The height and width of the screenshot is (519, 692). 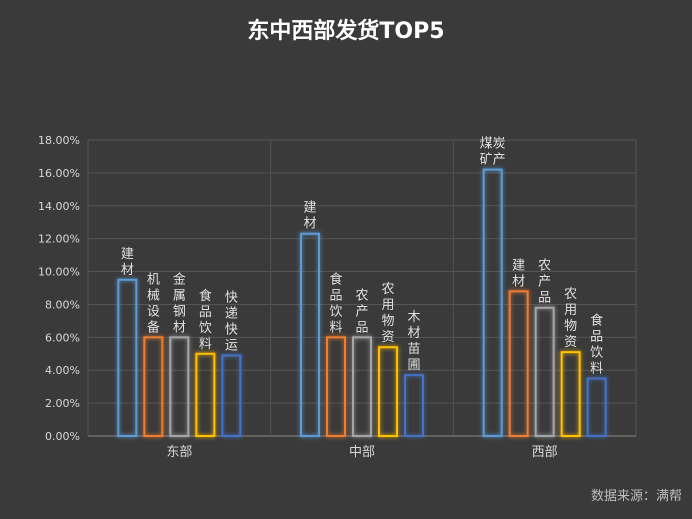 What do you see at coordinates (62, 337) in the screenshot?
I see `y-tick-label: 6.00%` at bounding box center [62, 337].